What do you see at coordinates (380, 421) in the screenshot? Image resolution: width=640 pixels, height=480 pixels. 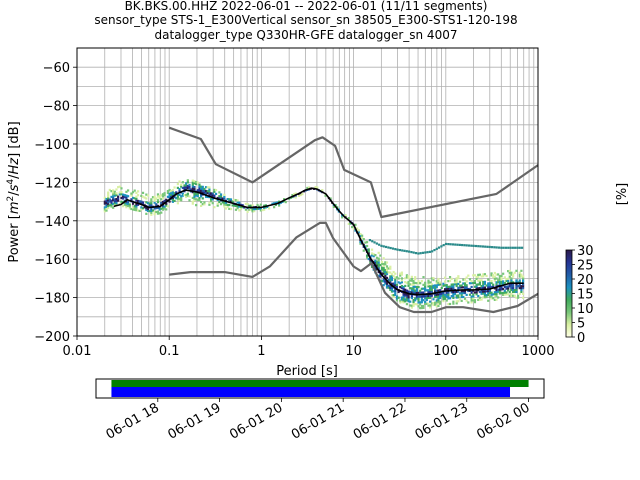 I see `timeline-tick-label: 06-01 22` at bounding box center [380, 421].